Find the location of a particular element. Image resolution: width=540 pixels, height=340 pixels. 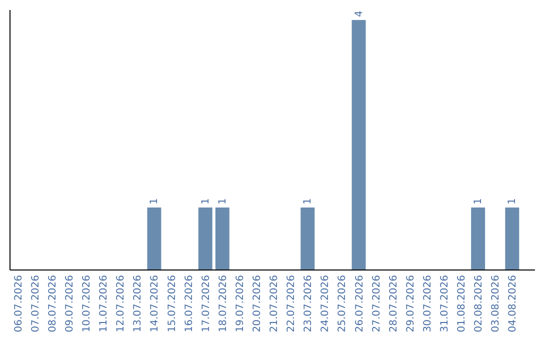

x-tick-label: 28.07.2026 is located at coordinates (394, 303).